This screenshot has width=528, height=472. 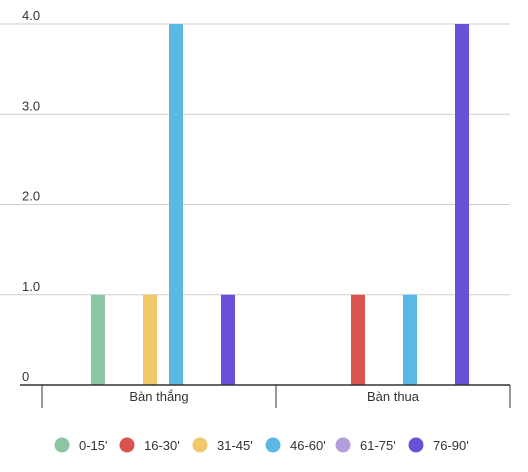 What do you see at coordinates (162, 445) in the screenshot?
I see `legend-label: 16-30'` at bounding box center [162, 445].